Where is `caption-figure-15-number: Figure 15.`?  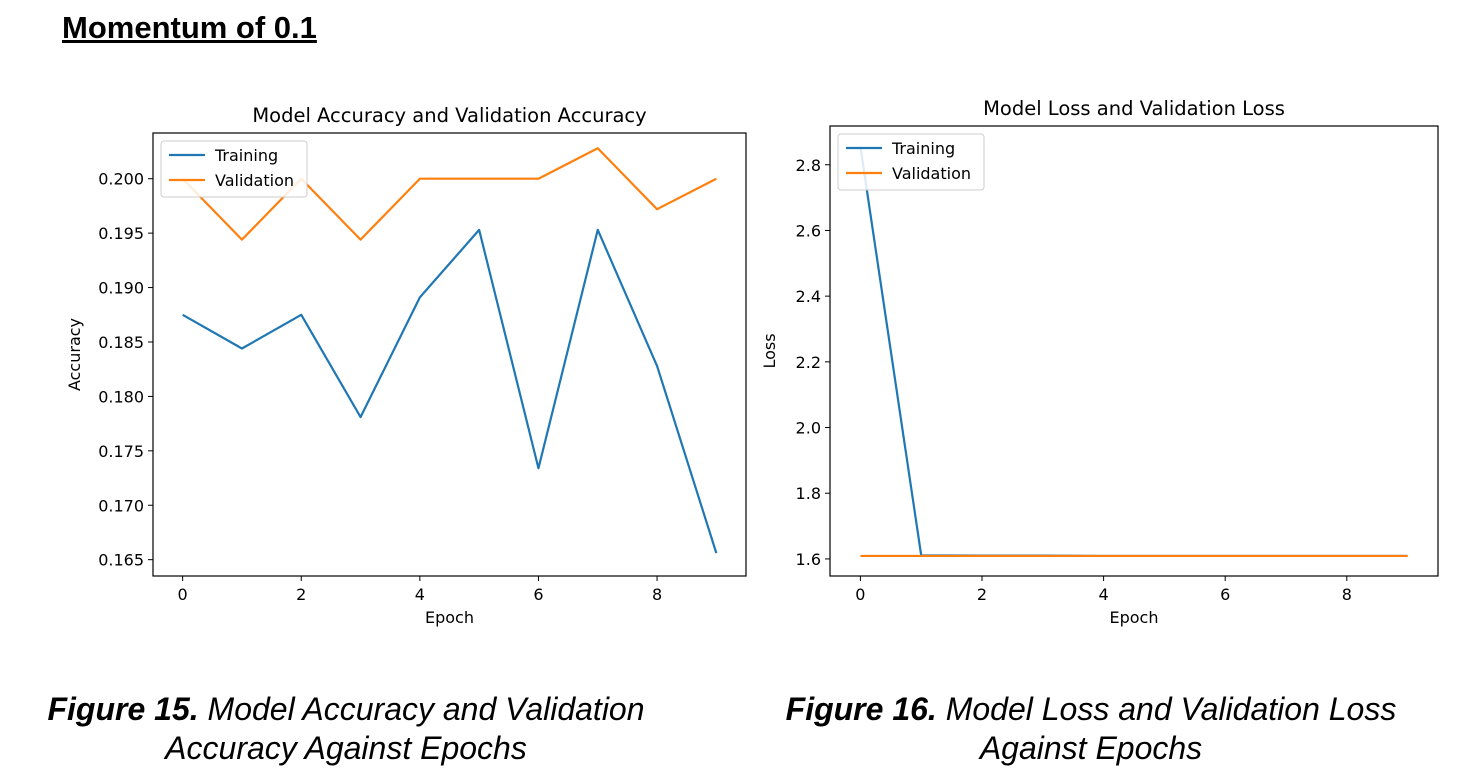
caption-figure-15-number: Figure 15. is located at coordinates (123, 709).